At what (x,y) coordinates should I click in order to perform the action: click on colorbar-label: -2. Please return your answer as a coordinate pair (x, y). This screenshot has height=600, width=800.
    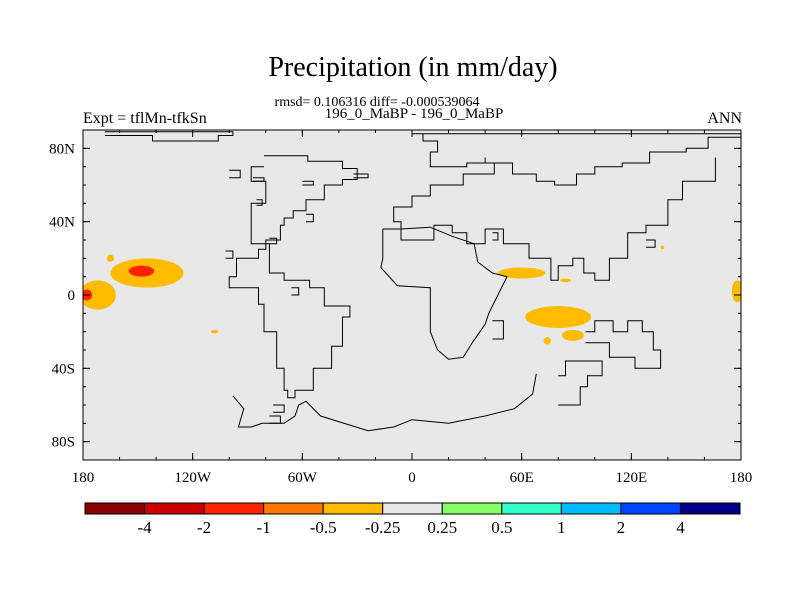
    Looking at the image, I should click on (204, 527).